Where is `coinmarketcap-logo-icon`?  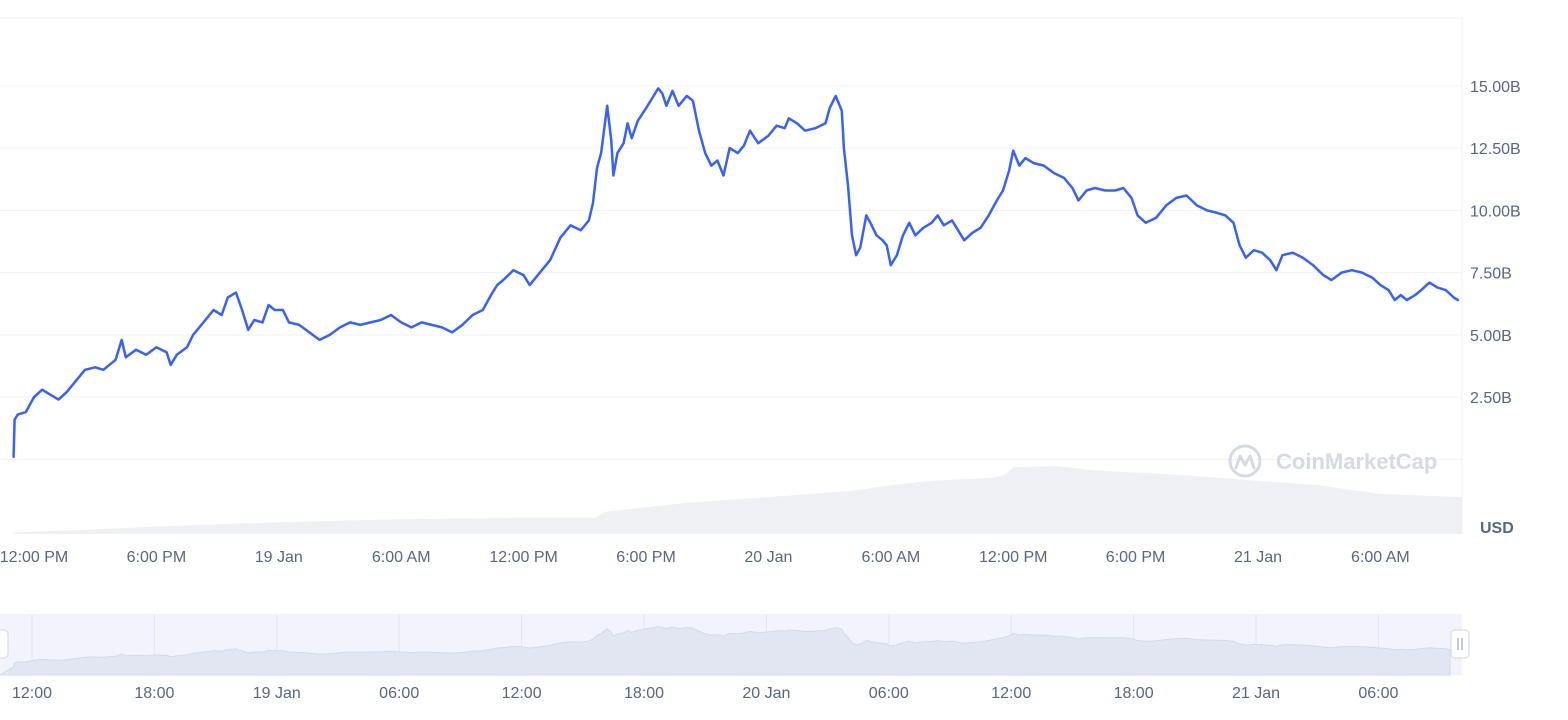 coinmarketcap-logo-icon is located at coordinates (1245, 461).